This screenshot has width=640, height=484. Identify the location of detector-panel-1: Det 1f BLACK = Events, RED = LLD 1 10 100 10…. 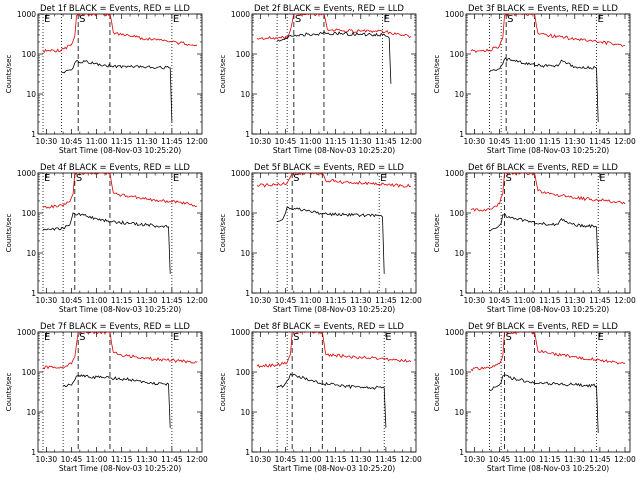
(106, 79).